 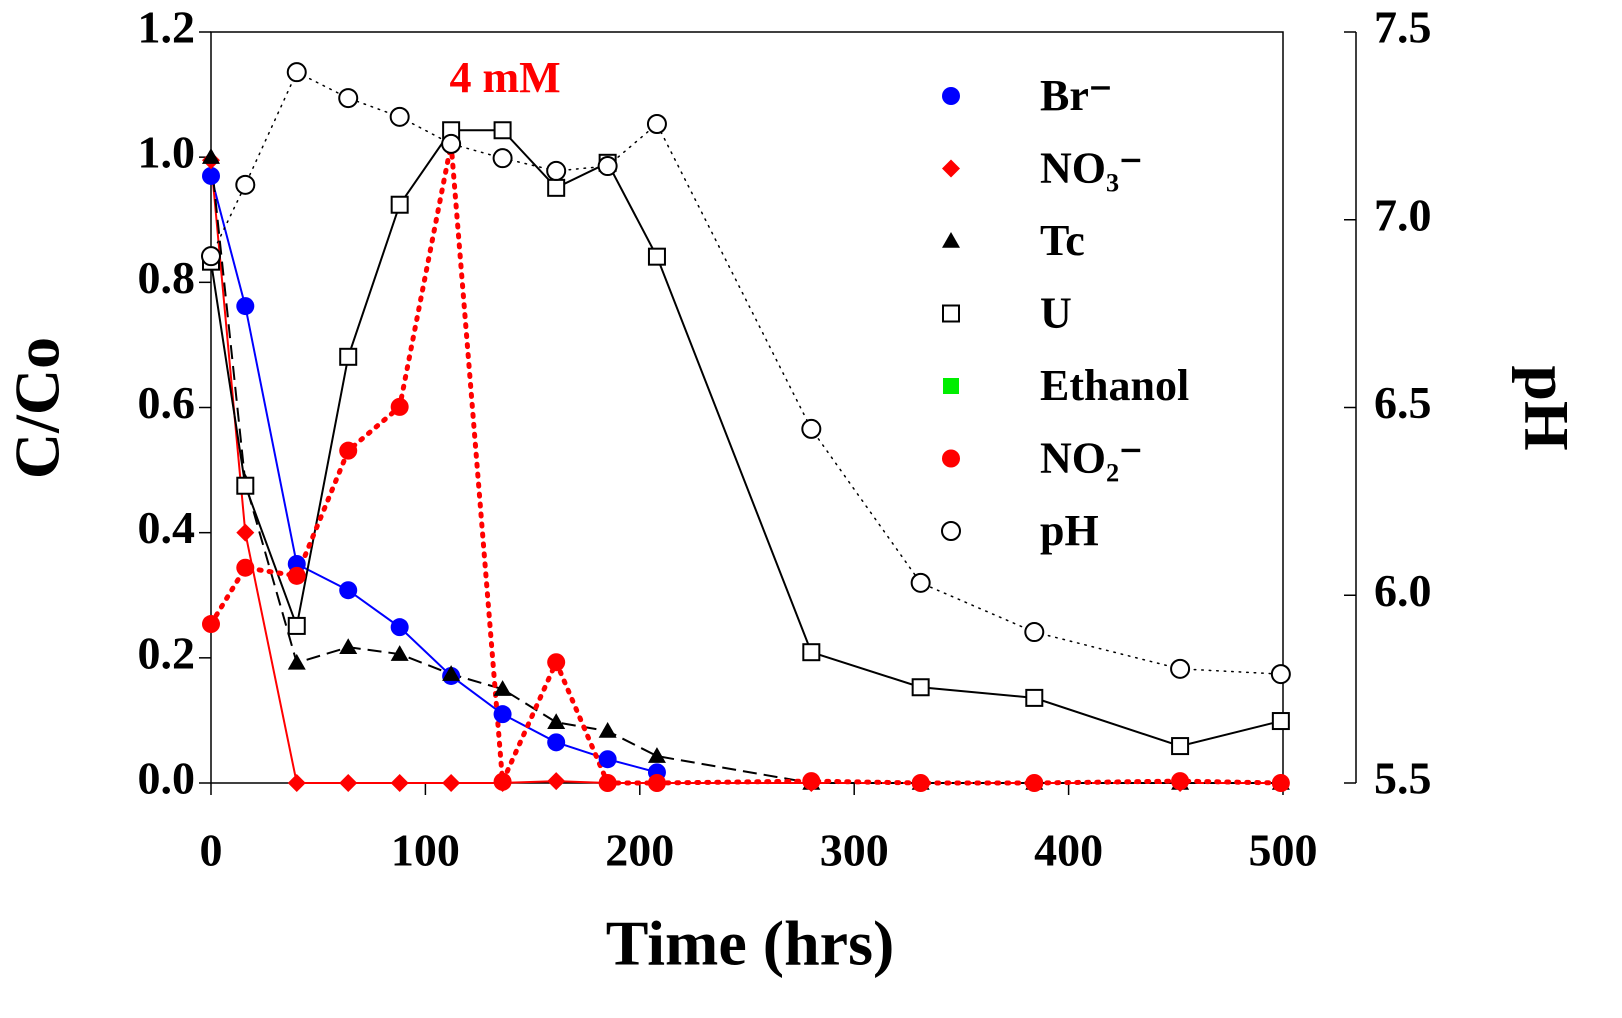 What do you see at coordinates (505, 77) in the screenshot?
I see `annotation: 4 mM` at bounding box center [505, 77].